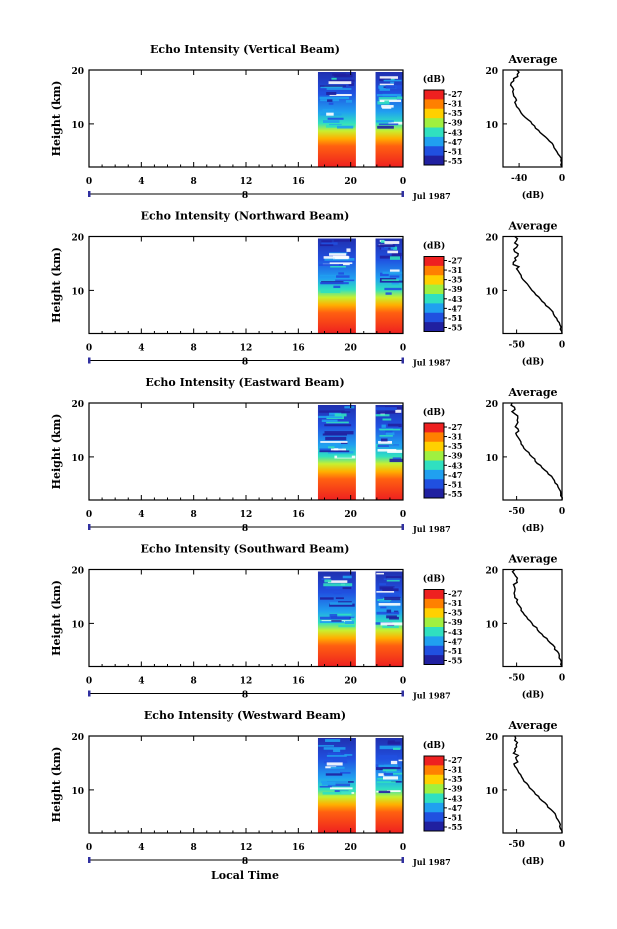 The image size is (617, 929). Describe the element at coordinates (77, 292) in the screenshot. I see `y-tick-label: 10` at that location.